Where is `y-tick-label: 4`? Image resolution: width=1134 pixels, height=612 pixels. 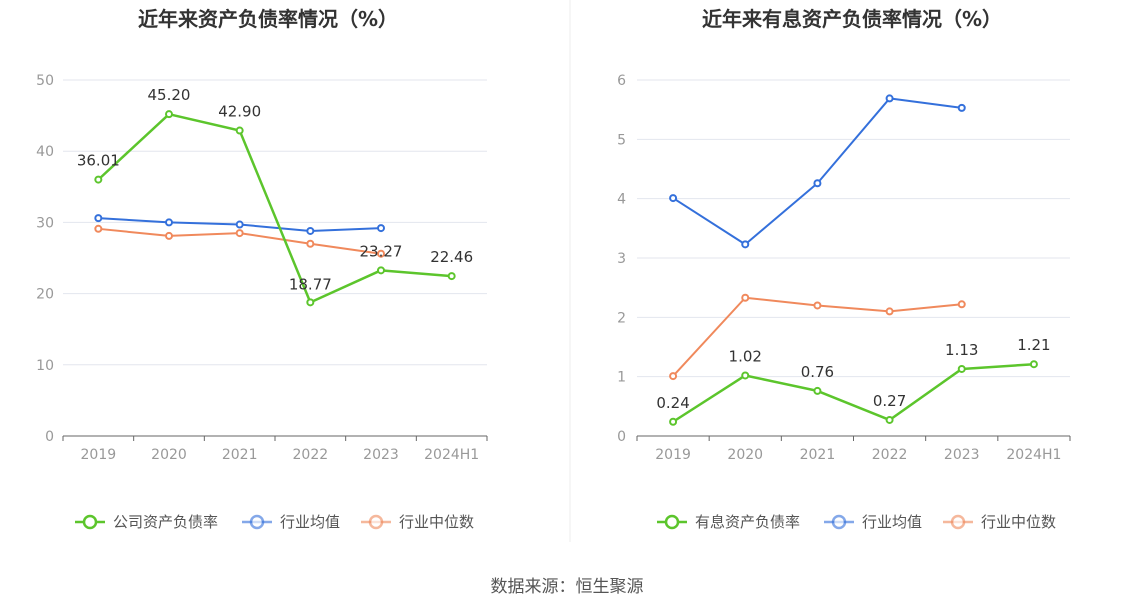
y-tick-label: 4 is located at coordinates (621, 200).